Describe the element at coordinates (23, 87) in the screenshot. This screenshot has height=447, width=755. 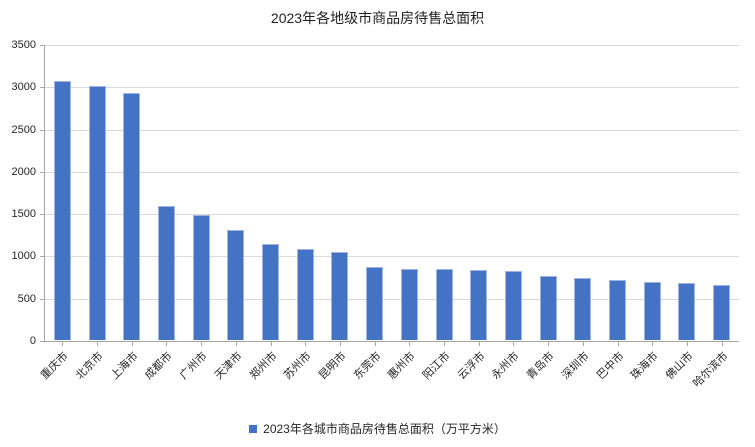
I see `y-tick-label: 3000` at that location.